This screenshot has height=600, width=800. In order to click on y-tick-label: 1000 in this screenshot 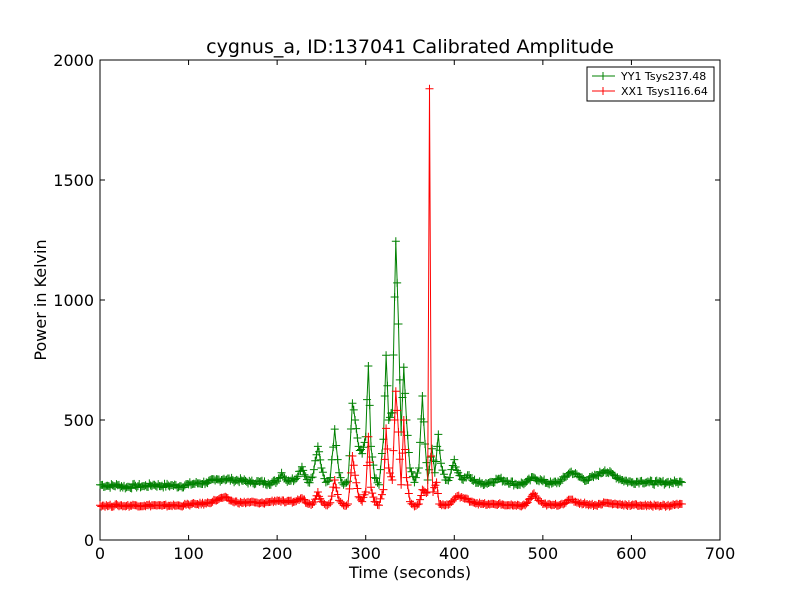, I will do `click(73, 300)`.